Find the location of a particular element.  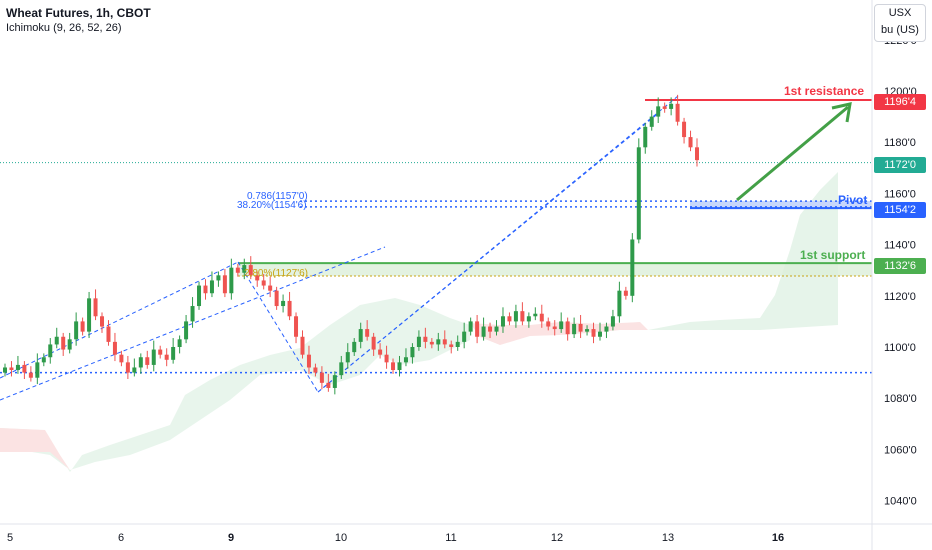

pivot-price-tag: 1154'2 is located at coordinates (900, 210).